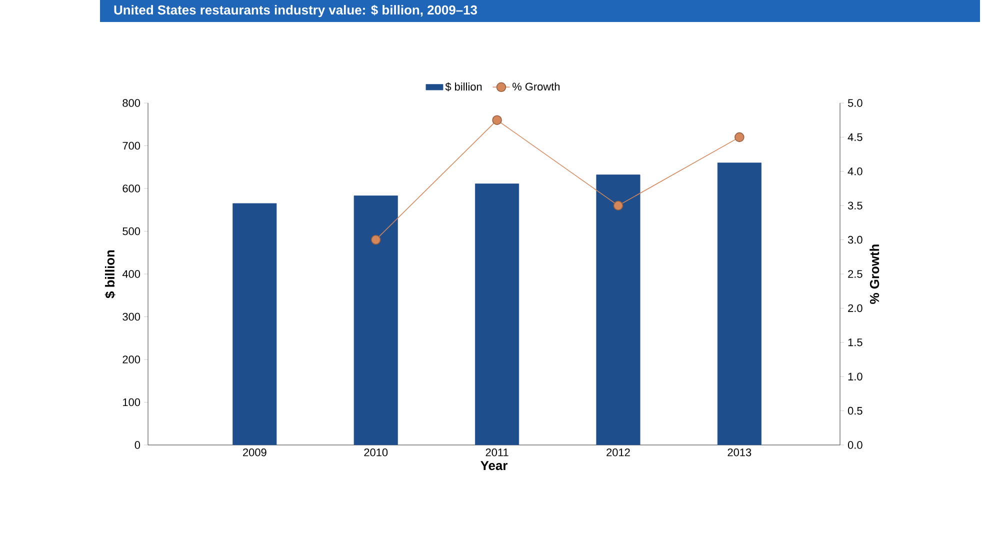  Describe the element at coordinates (131, 360) in the screenshot. I see `y-tick-label: 200` at that location.